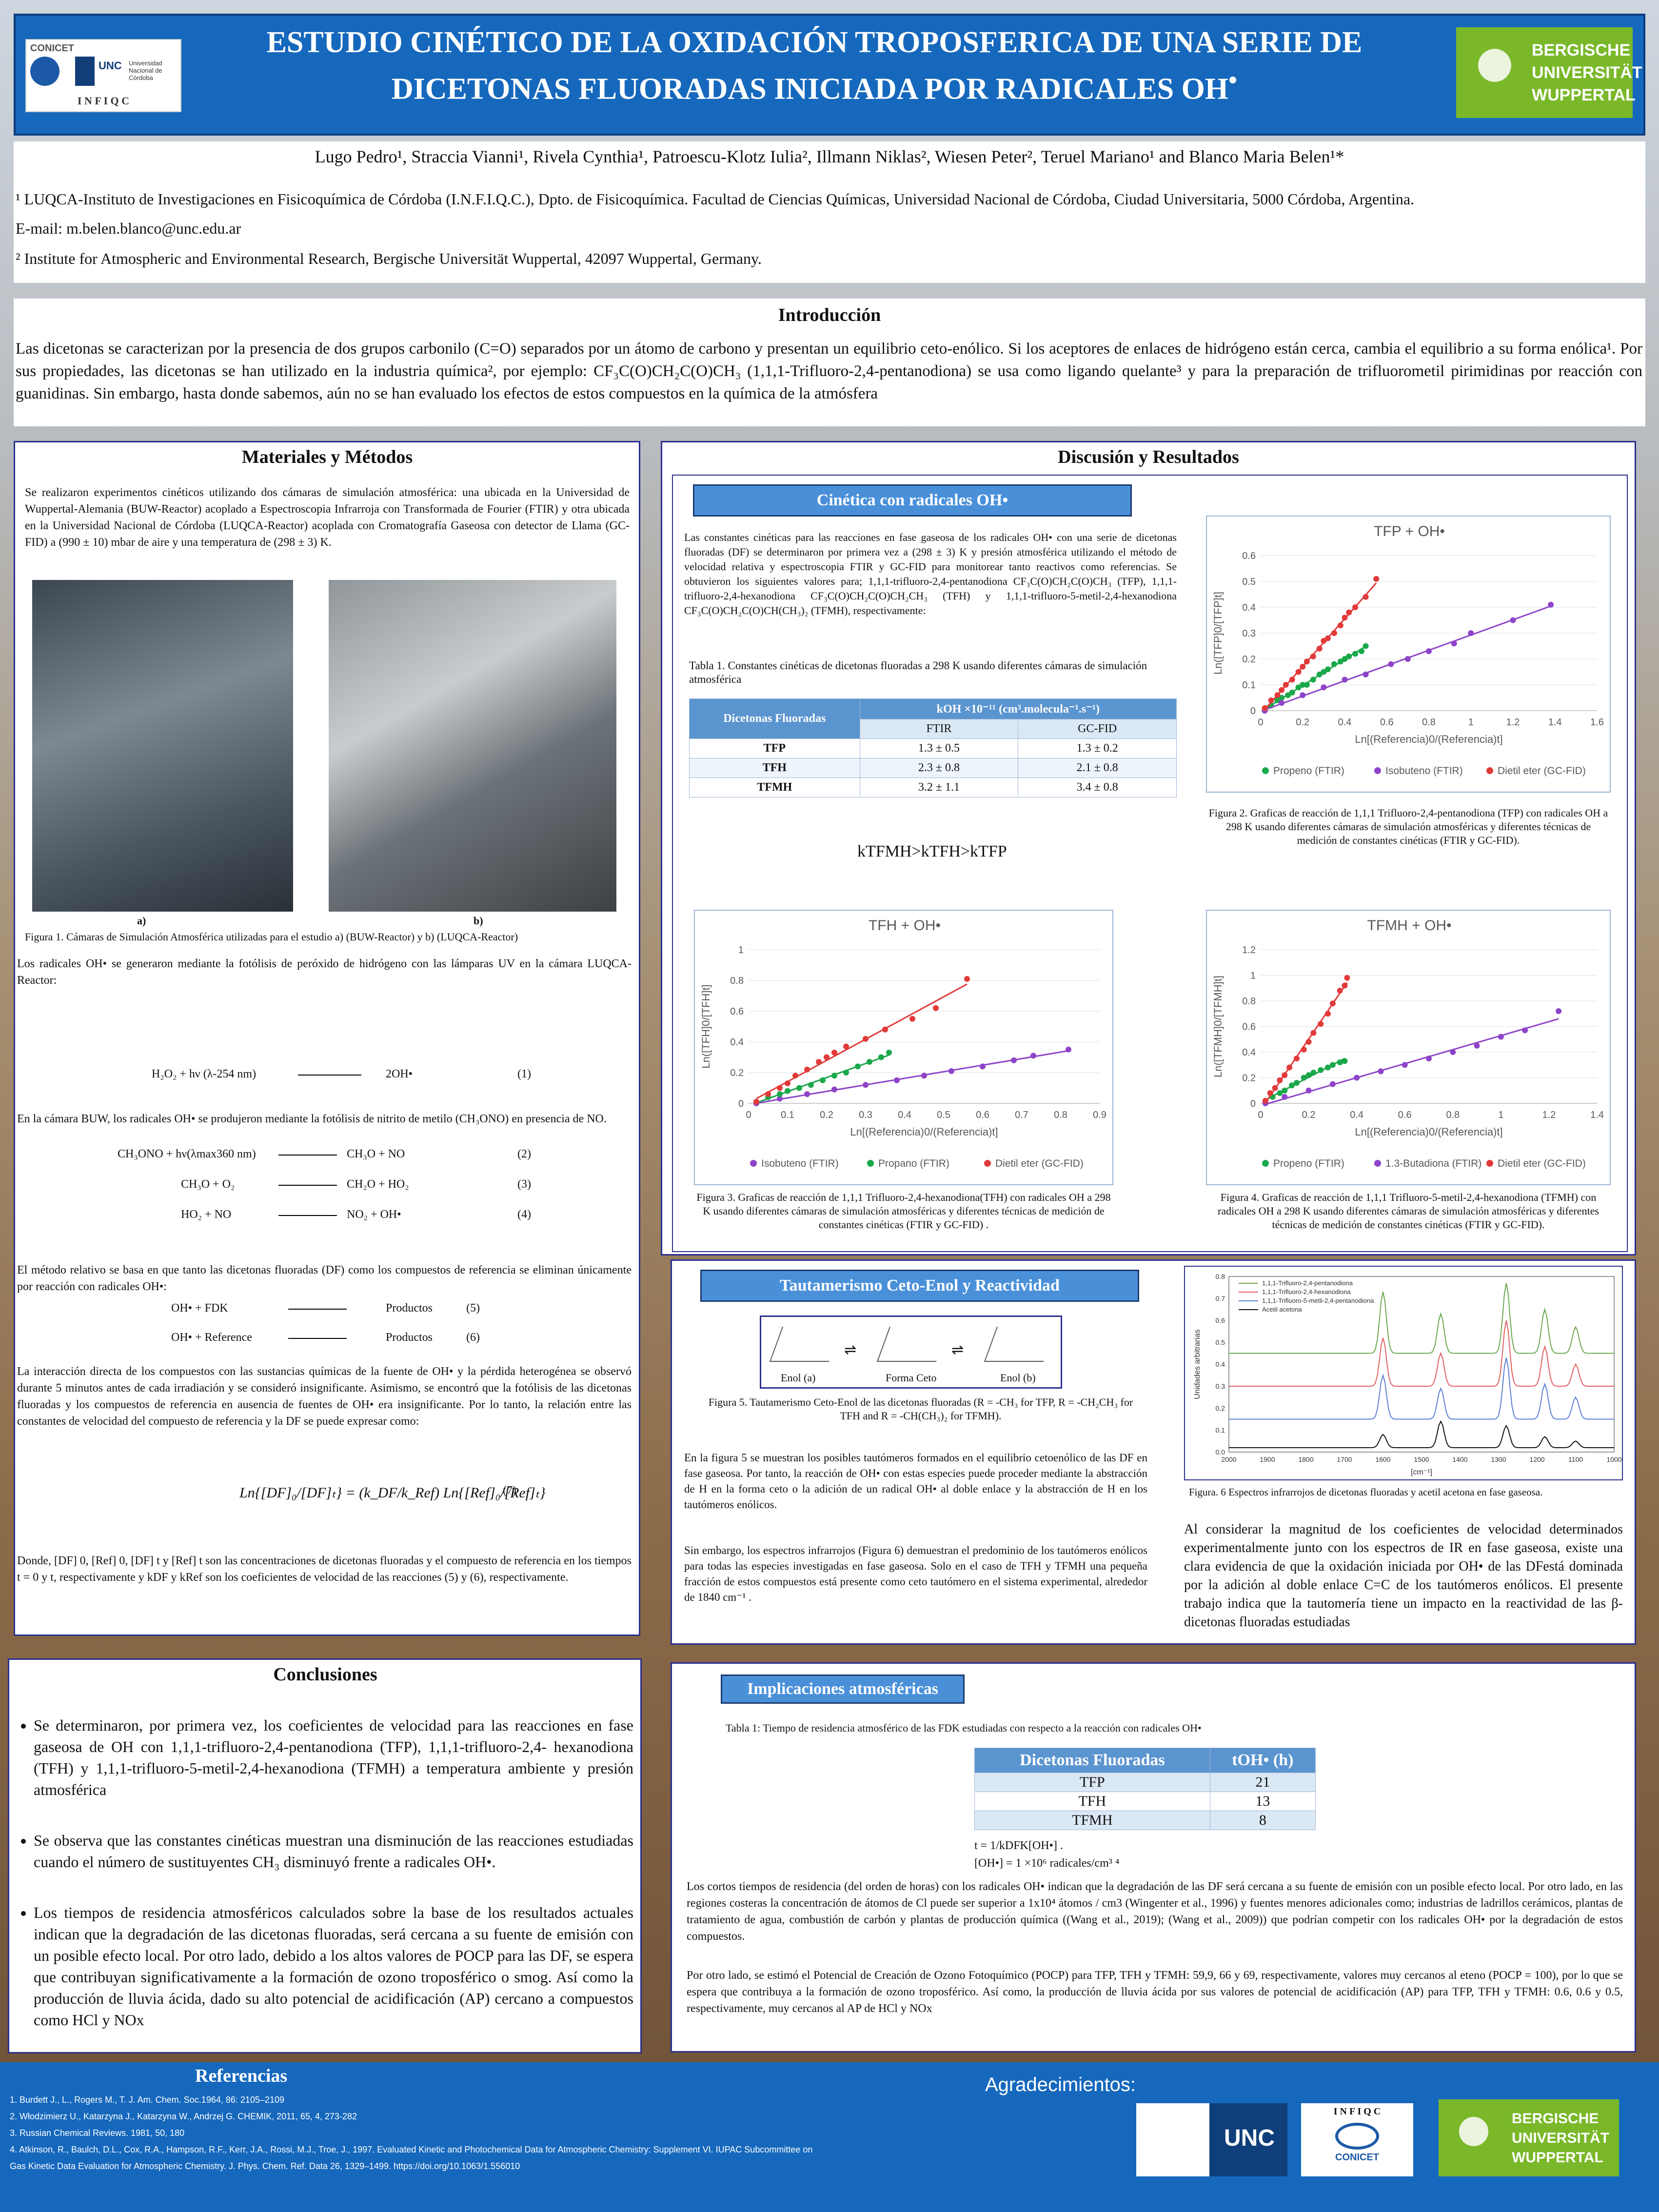 This screenshot has width=1659, height=2212. I want to click on eq1-arrow, so click(329, 1076).